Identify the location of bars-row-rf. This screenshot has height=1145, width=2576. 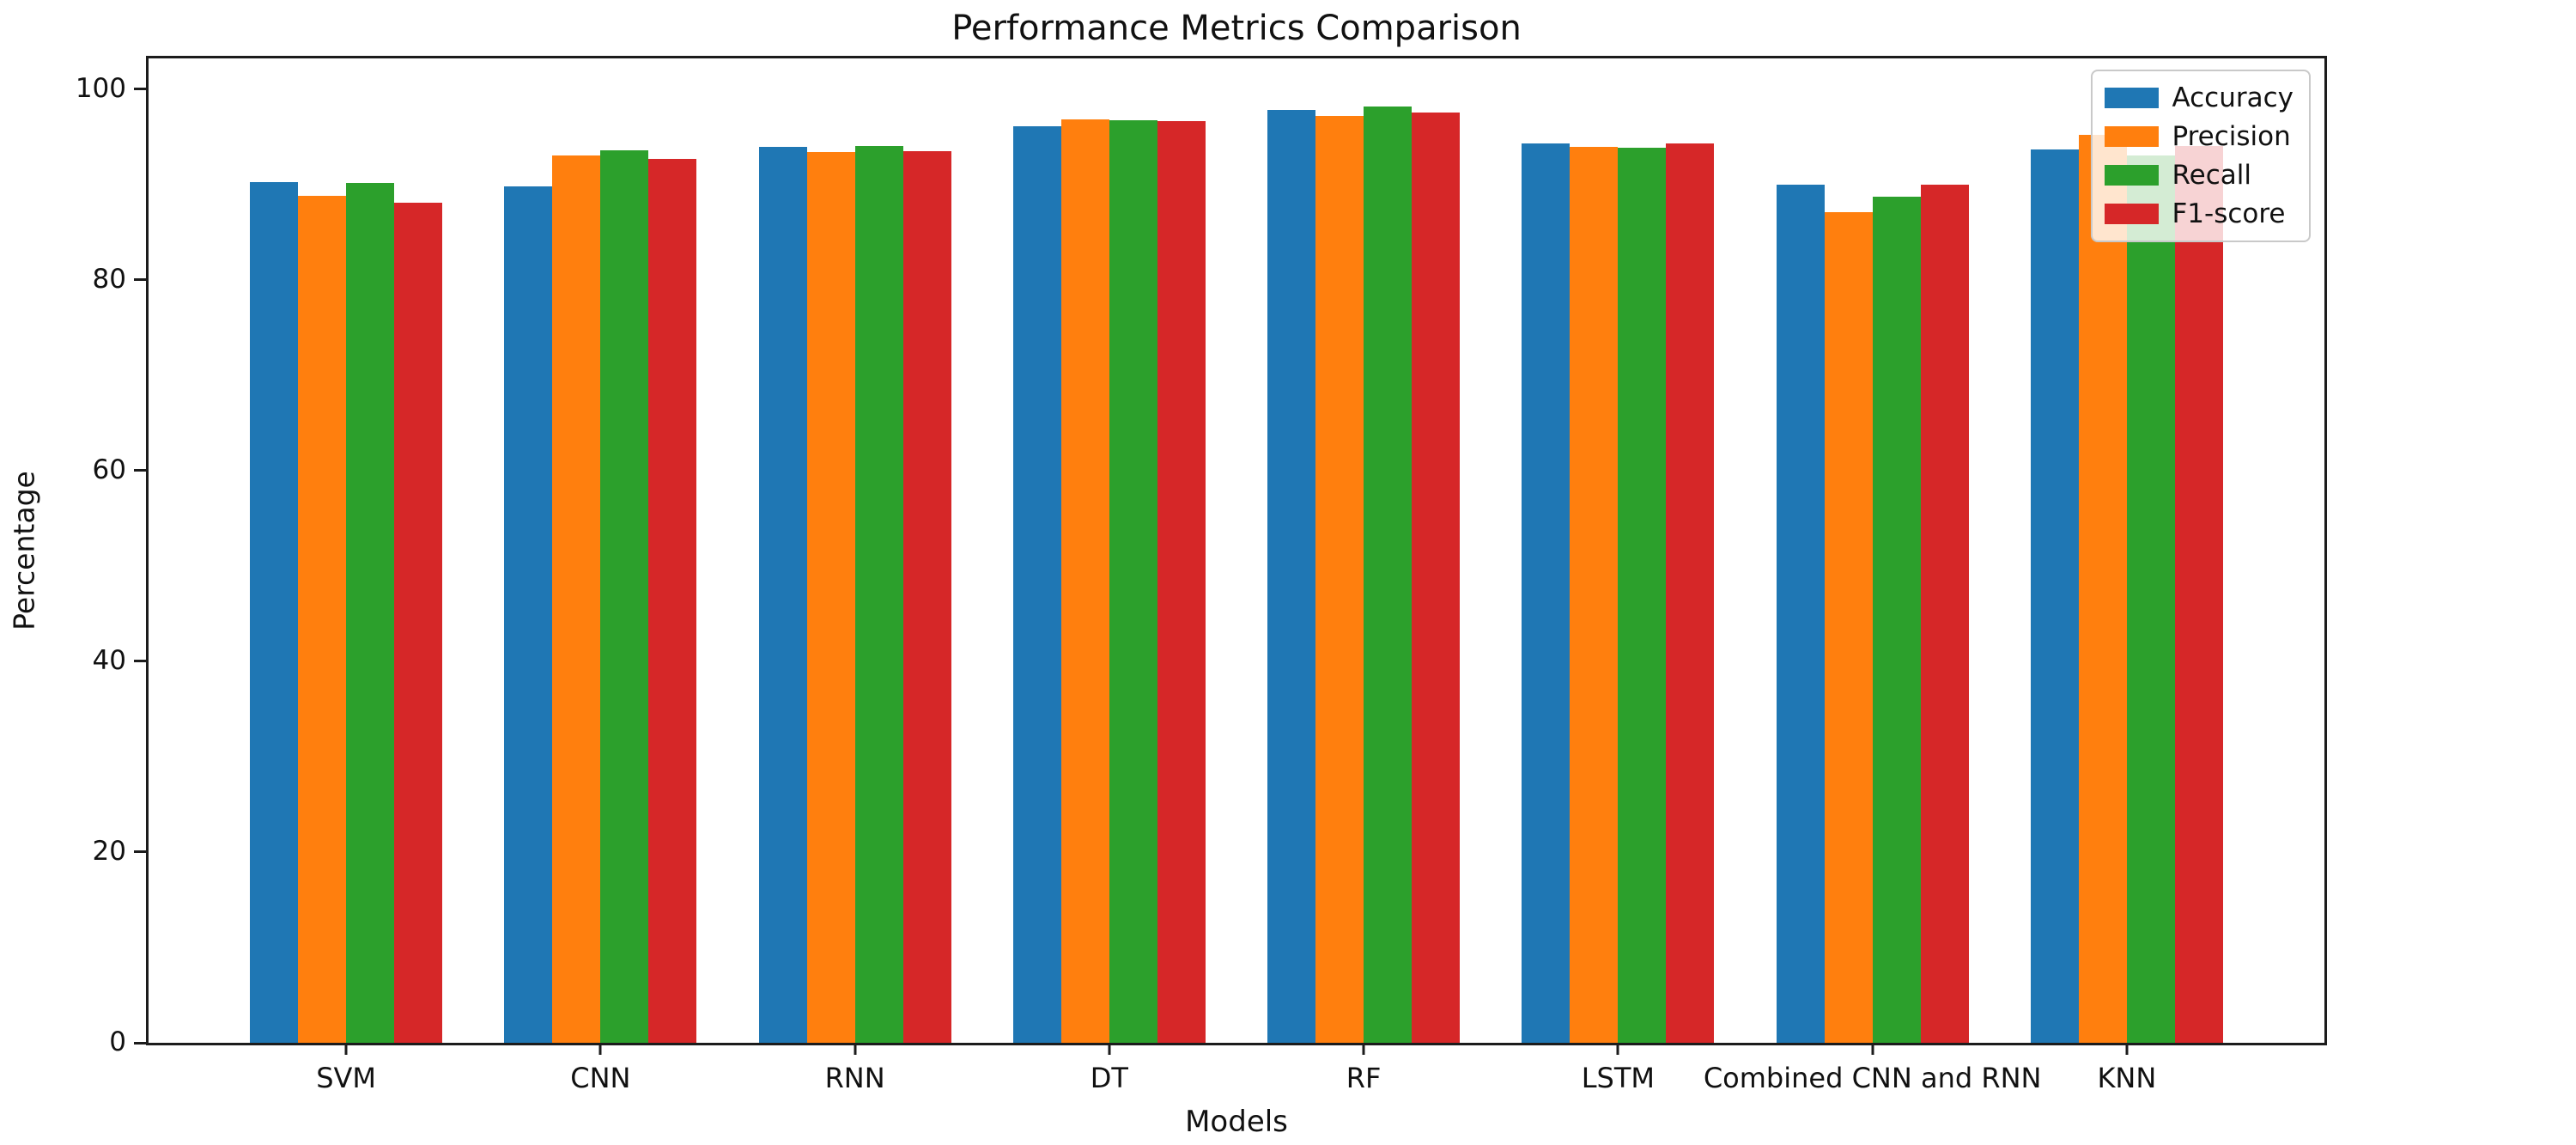
(1364, 550).